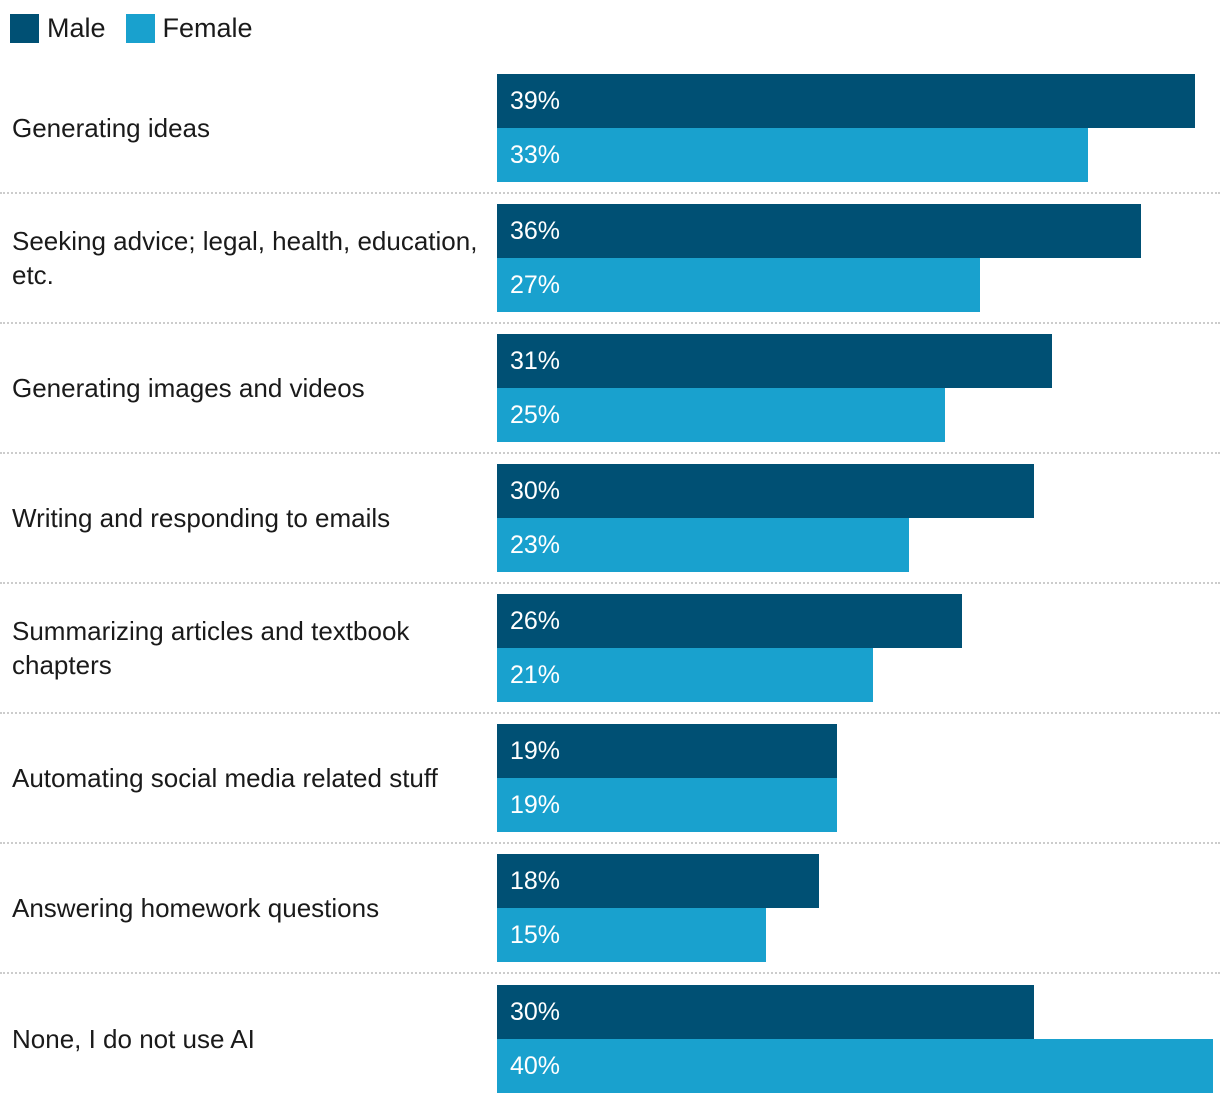 Image resolution: width=1220 pixels, height=1104 pixels. What do you see at coordinates (855, 1066) in the screenshot?
I see `bar-female: 40%` at bounding box center [855, 1066].